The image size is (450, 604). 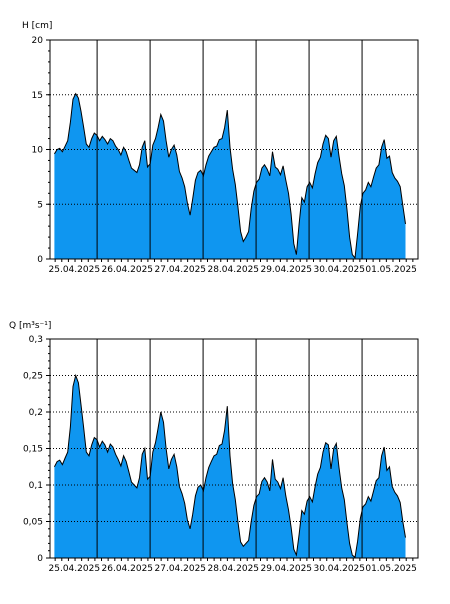 I want to click on y-tick-label: 20, so click(x=38, y=41).